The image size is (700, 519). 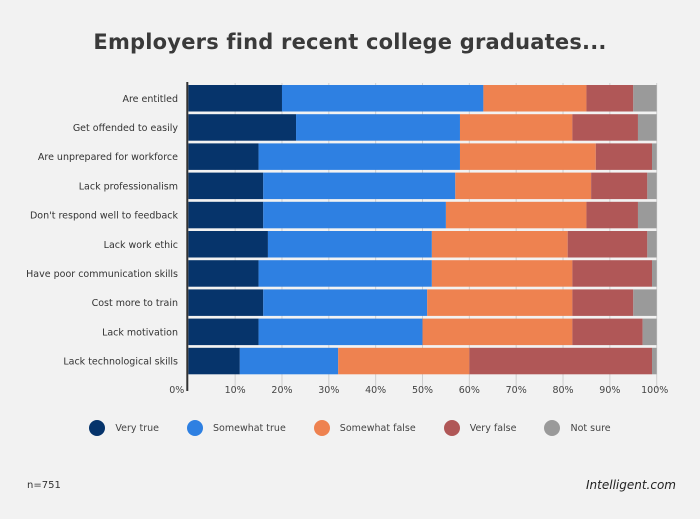 What do you see at coordinates (126, 128) in the screenshot?
I see `category-label: Get offended to easily` at bounding box center [126, 128].